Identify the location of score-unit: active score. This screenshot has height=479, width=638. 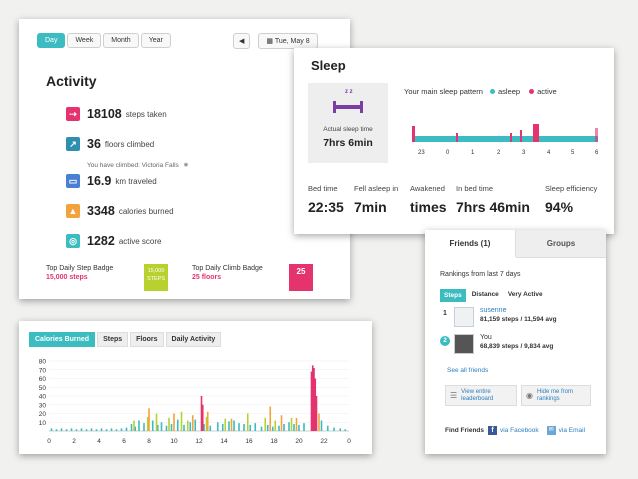
(140, 241).